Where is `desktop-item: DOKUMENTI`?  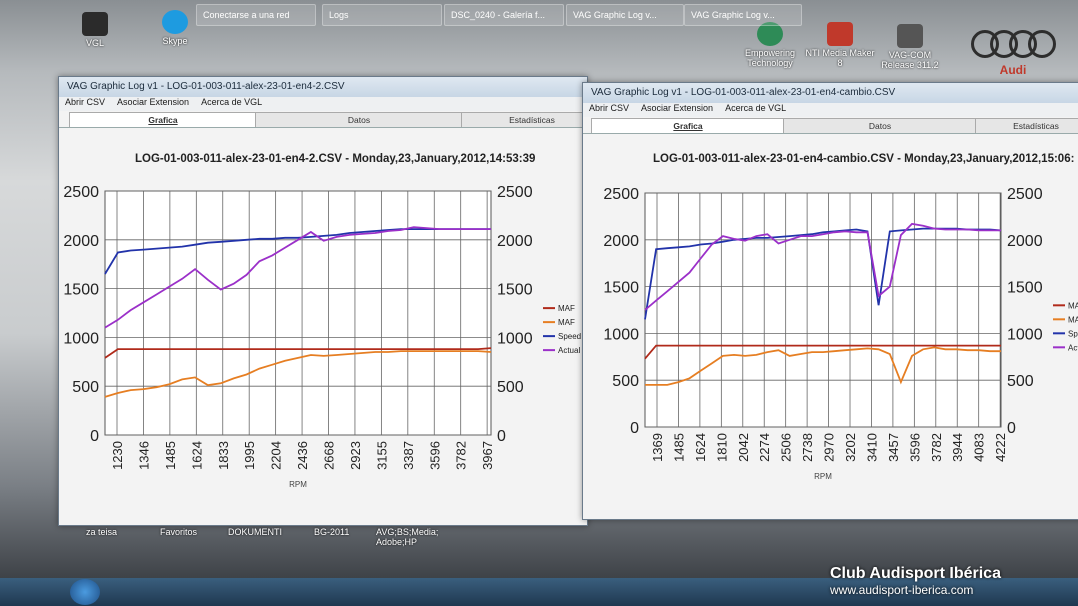
desktop-item: DOKUMENTI is located at coordinates (255, 532).